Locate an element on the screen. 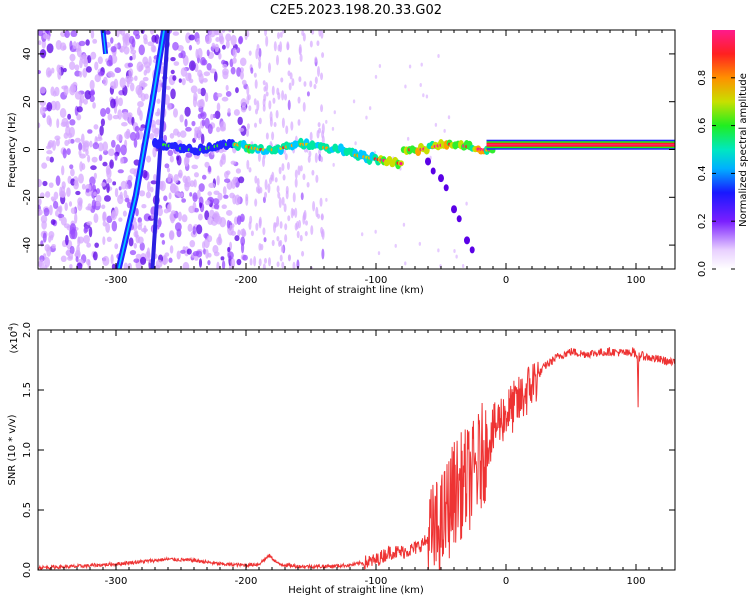 Image resolution: width=750 pixels, height=600 pixels. spectrogram-ytick-label: -20 is located at coordinates (27, 197).